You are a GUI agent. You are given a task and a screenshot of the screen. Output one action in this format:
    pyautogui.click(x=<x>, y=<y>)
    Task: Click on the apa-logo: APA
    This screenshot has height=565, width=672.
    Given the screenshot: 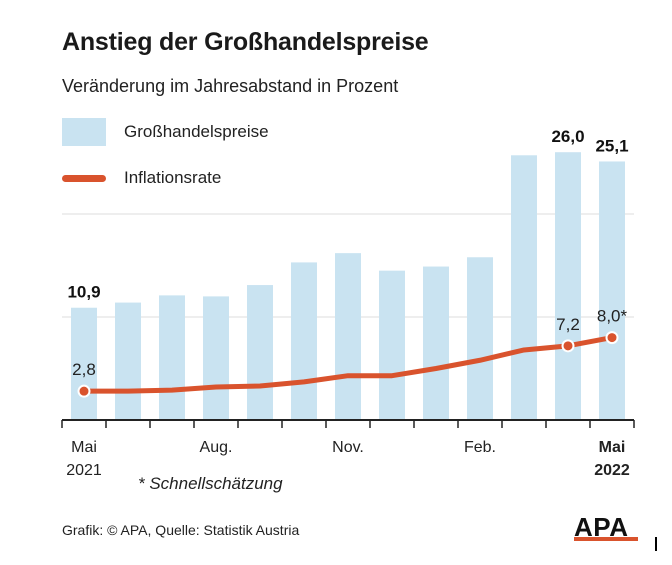 What is the action you would take?
    pyautogui.click(x=606, y=529)
    